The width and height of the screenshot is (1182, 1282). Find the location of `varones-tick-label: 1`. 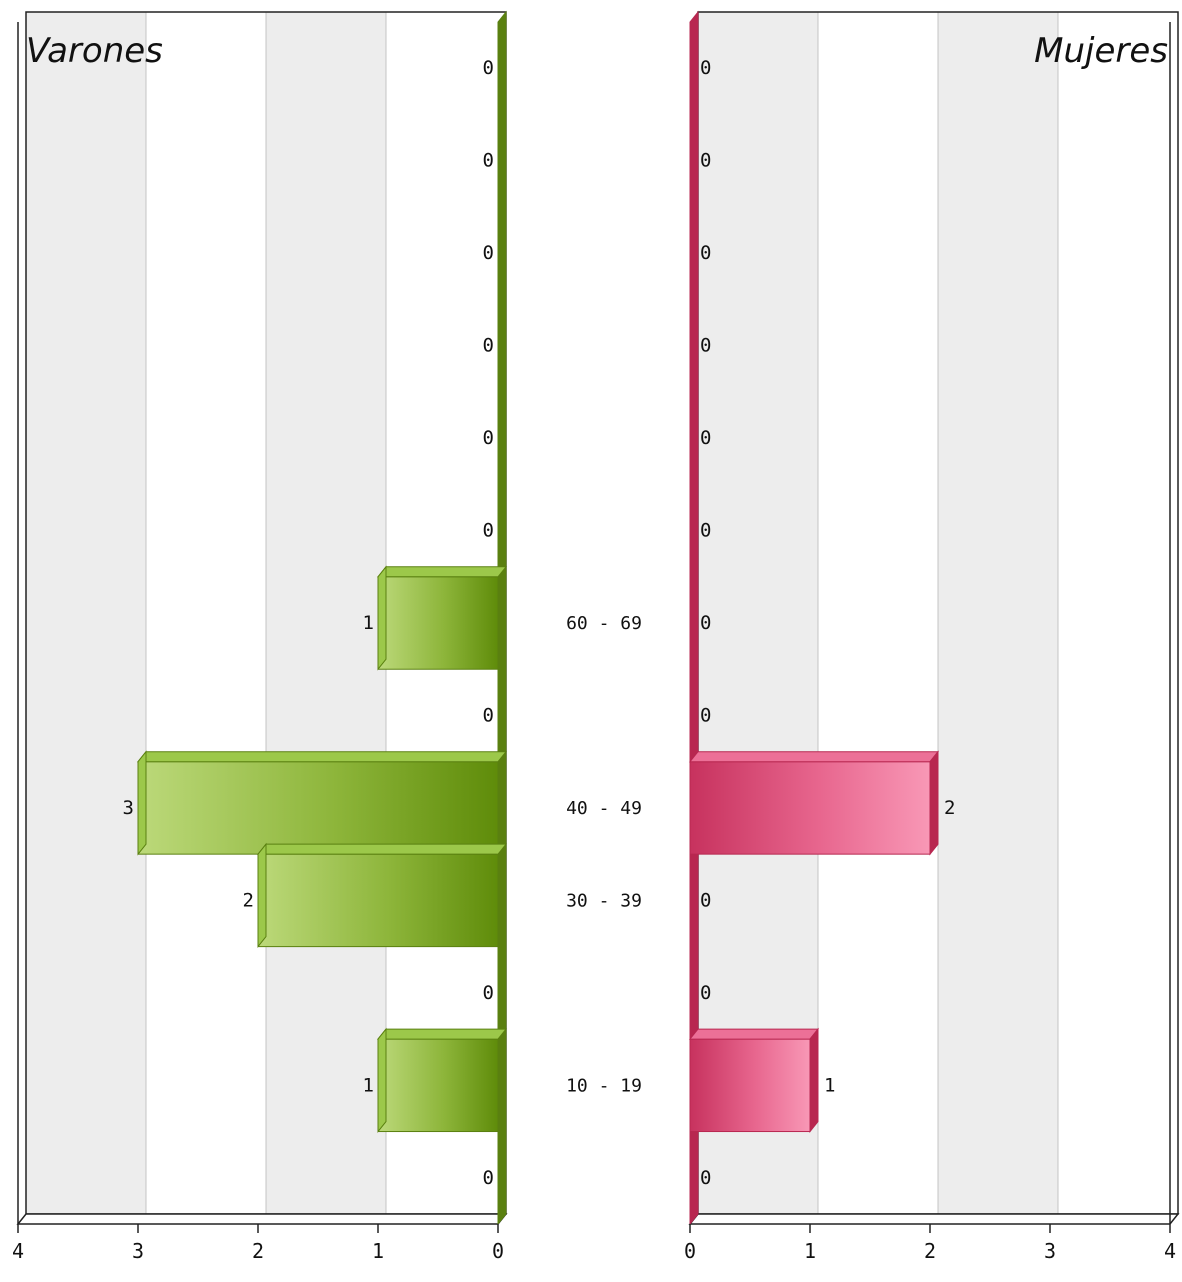

varones-tick-label: 1 is located at coordinates (378, 1251).